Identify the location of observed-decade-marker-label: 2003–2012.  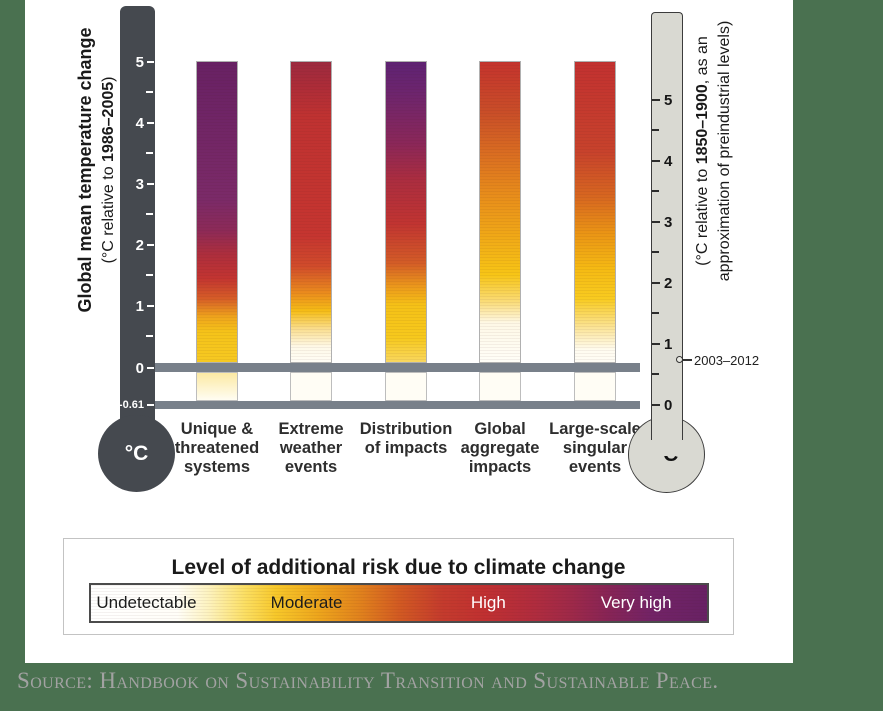
(727, 360).